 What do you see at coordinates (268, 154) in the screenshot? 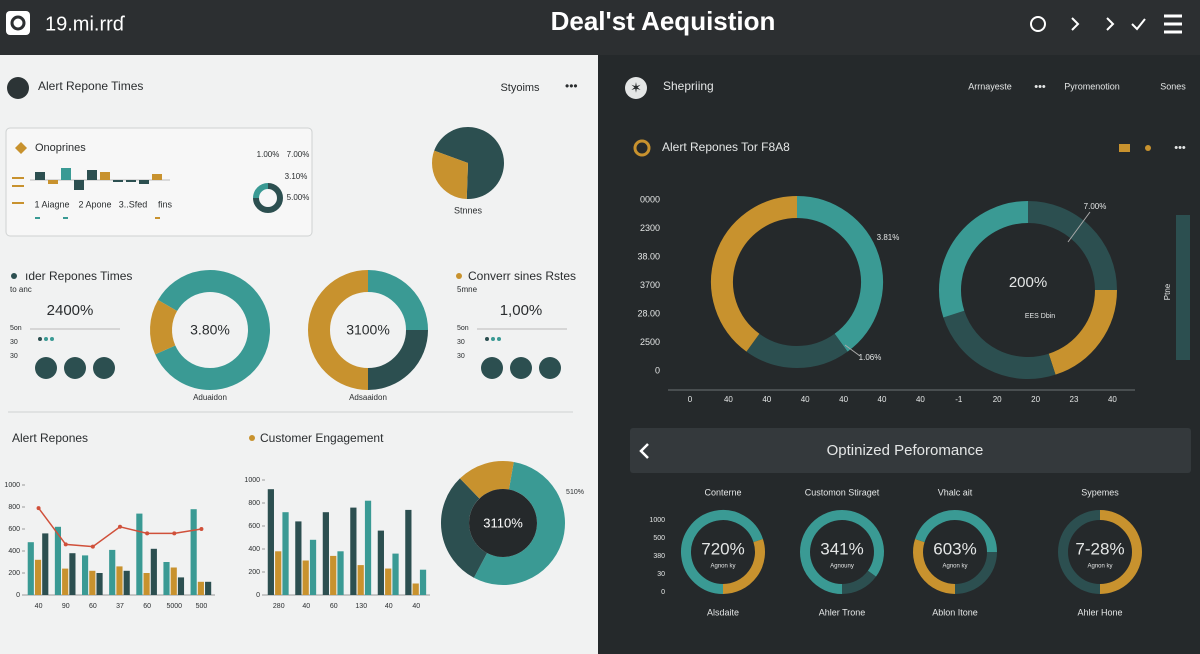
I see `label: 1.00%` at bounding box center [268, 154].